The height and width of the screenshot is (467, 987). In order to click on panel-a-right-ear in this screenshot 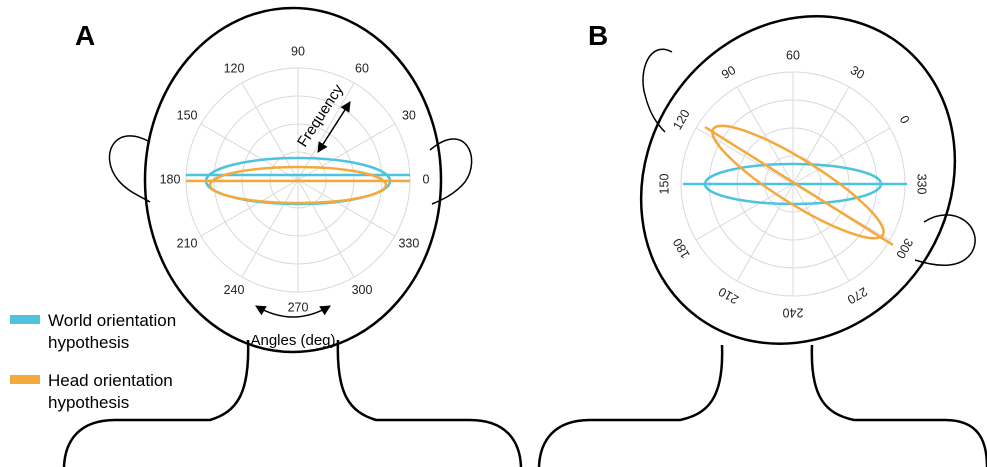, I will do `click(451, 171)`.